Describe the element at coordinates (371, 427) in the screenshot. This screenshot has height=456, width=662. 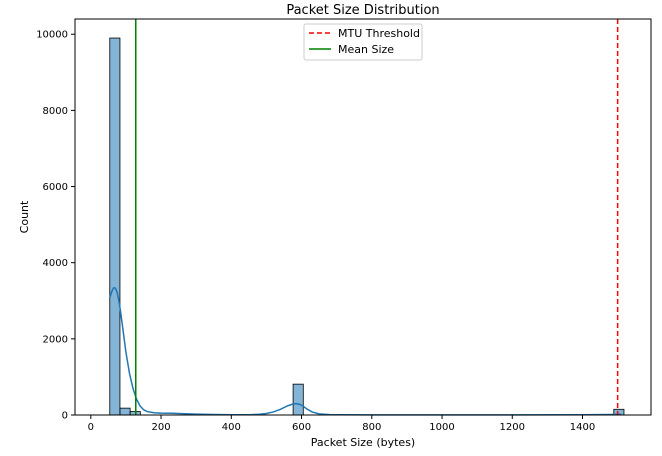
I see `x-tick-label: 800` at that location.